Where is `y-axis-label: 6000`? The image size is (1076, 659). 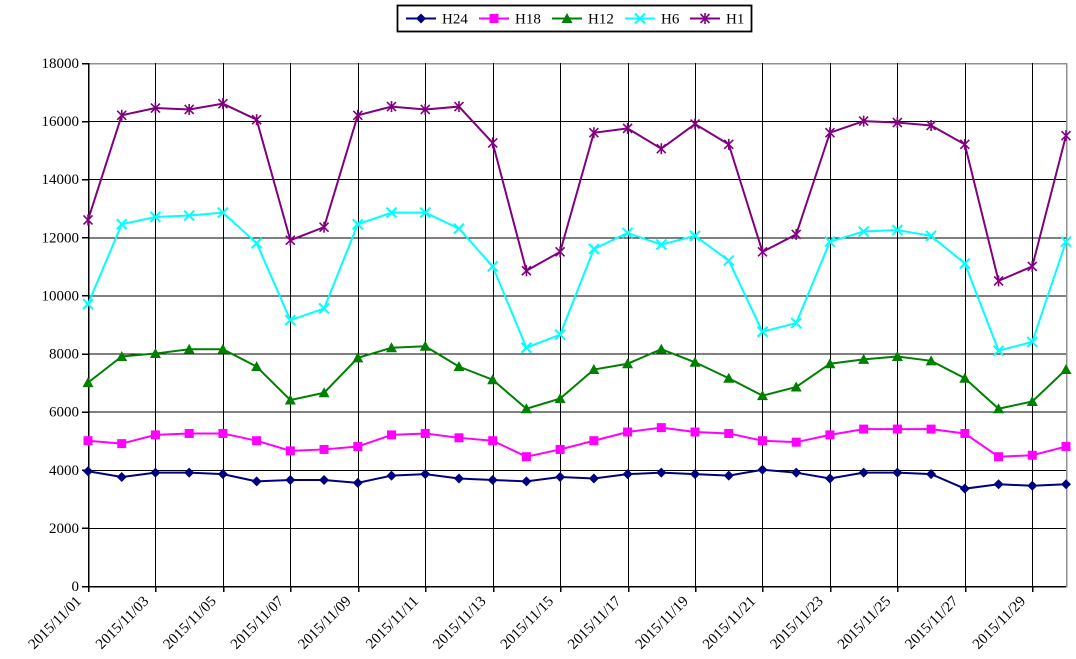
y-axis-label: 6000 is located at coordinates (64, 413).